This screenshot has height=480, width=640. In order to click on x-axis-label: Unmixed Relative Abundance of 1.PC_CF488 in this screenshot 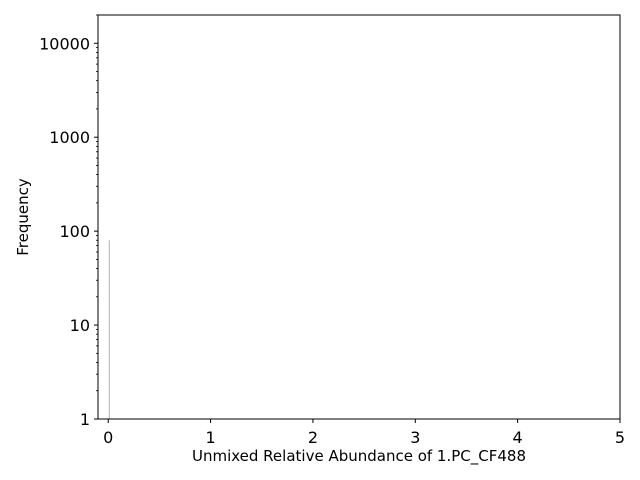, I will do `click(359, 456)`.